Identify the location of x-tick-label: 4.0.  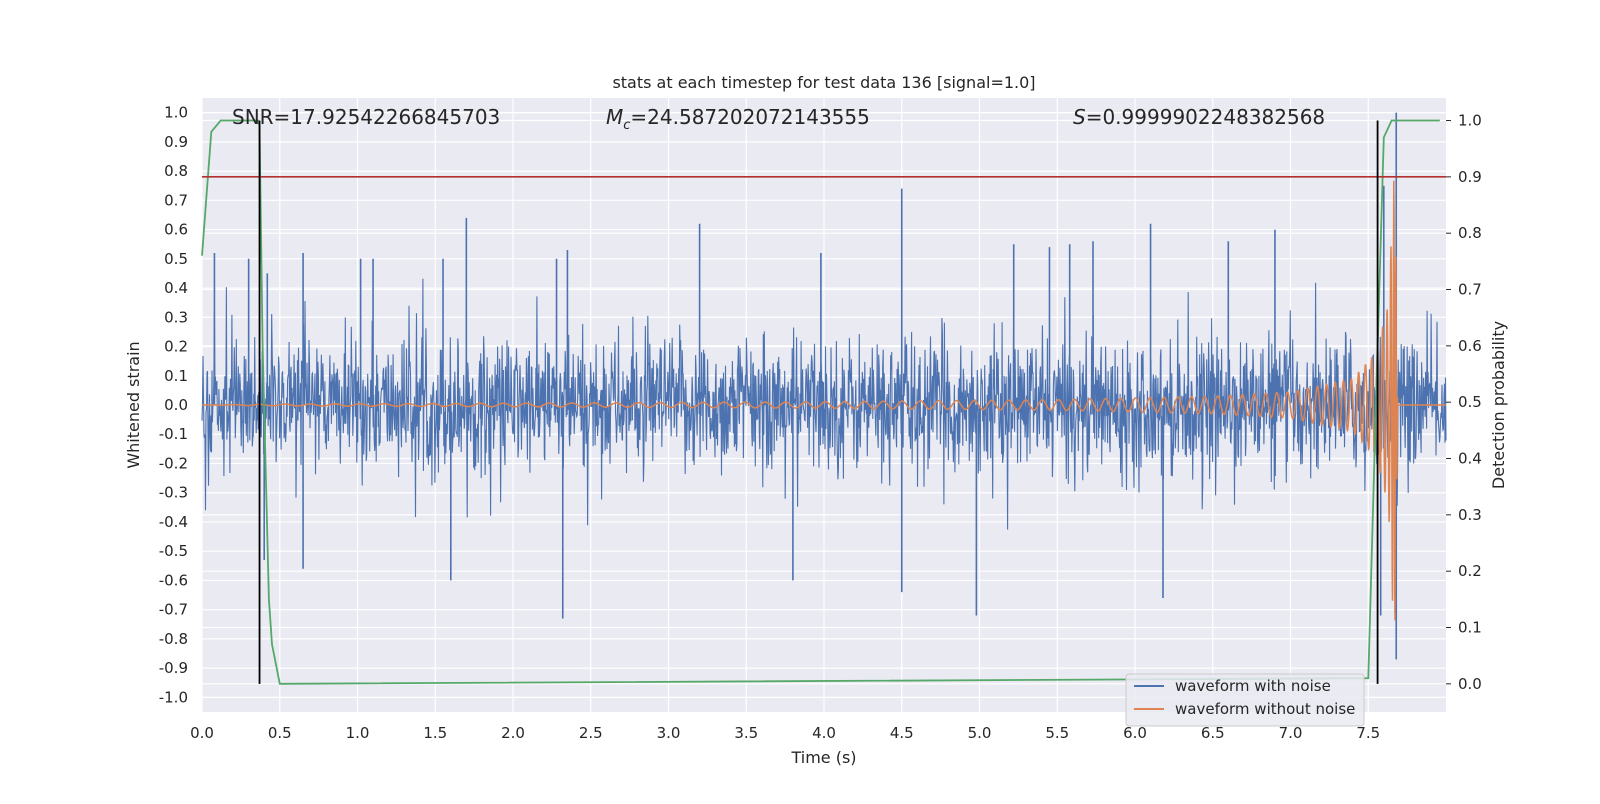
(824, 733).